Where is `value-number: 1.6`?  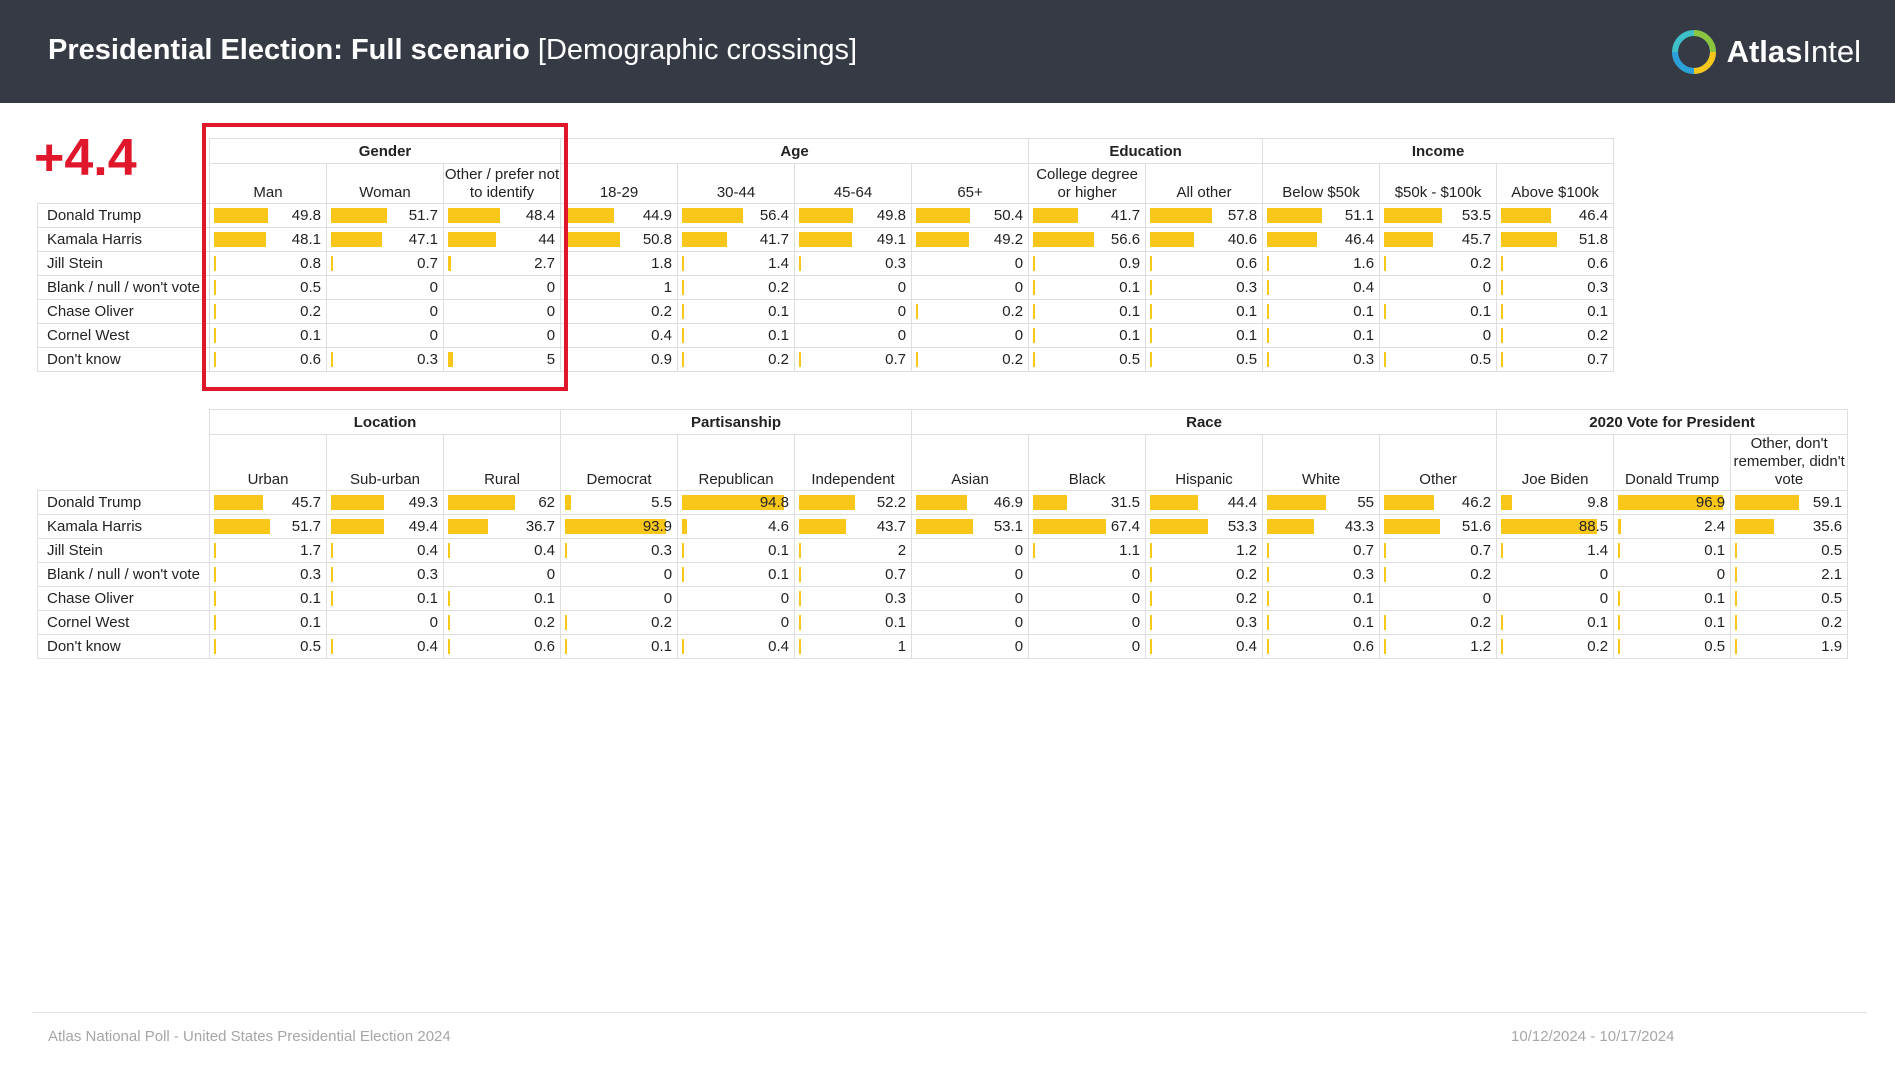 value-number: 1.6 is located at coordinates (1364, 263).